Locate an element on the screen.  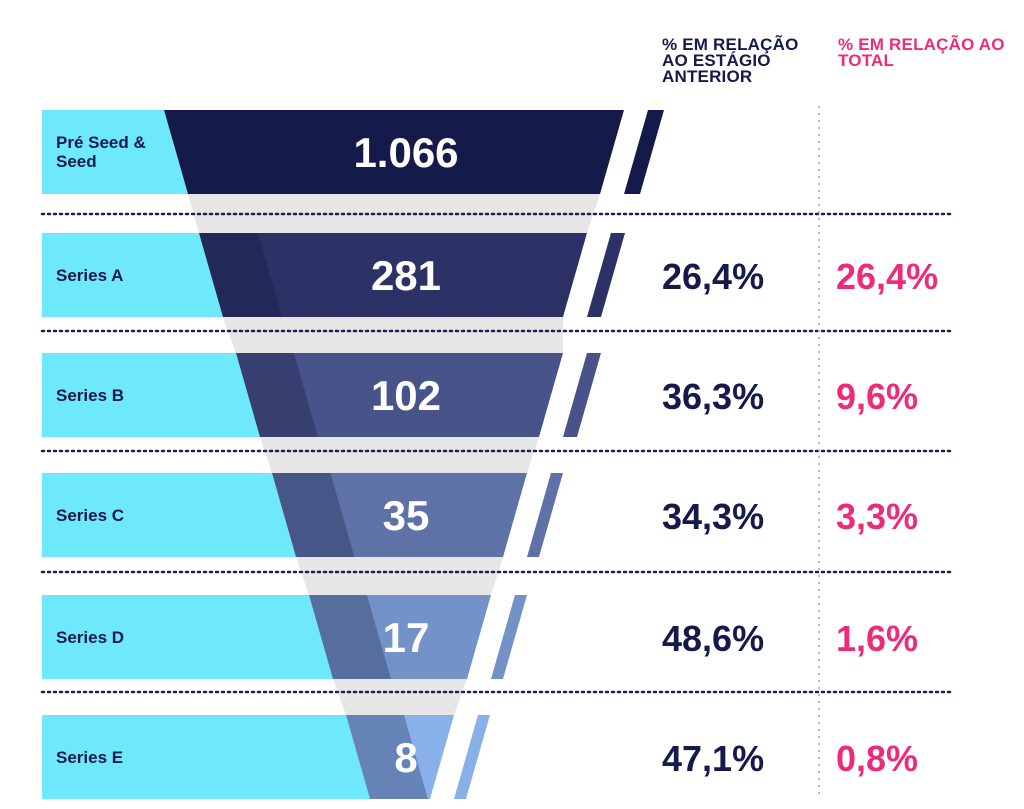
pct-total-value: 1,6% is located at coordinates (877, 638).